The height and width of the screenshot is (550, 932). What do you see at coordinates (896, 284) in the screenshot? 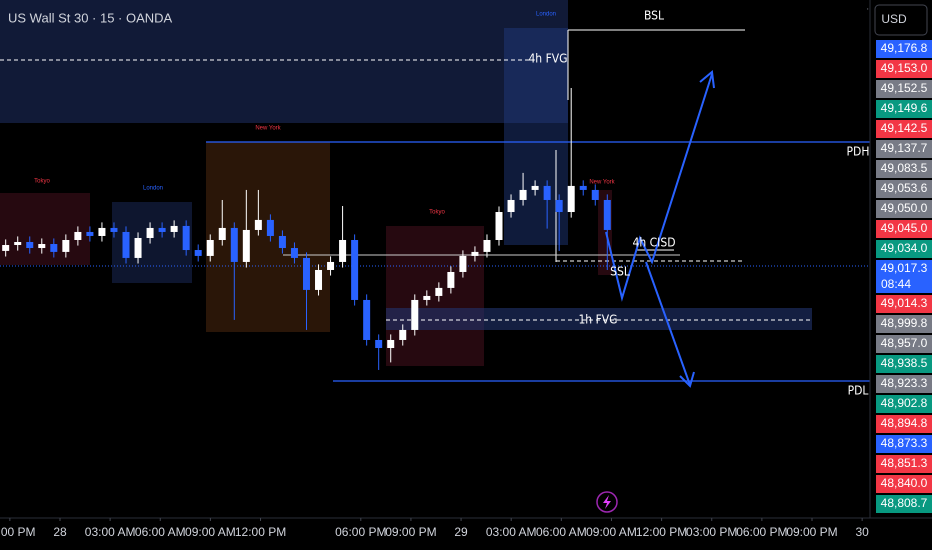
I see `countdown: 08:44` at bounding box center [896, 284].